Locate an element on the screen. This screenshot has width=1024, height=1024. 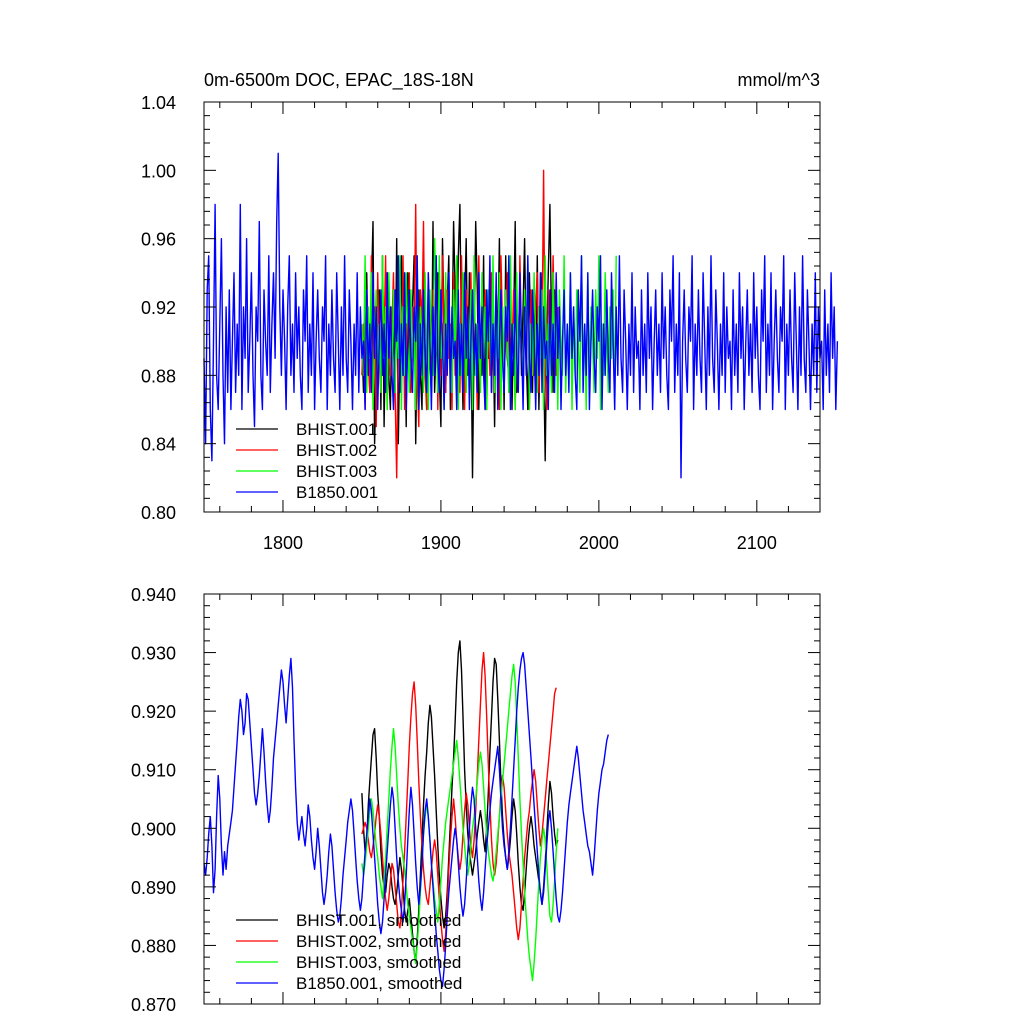
legend-item: BHIST.001 is located at coordinates (306, 429).